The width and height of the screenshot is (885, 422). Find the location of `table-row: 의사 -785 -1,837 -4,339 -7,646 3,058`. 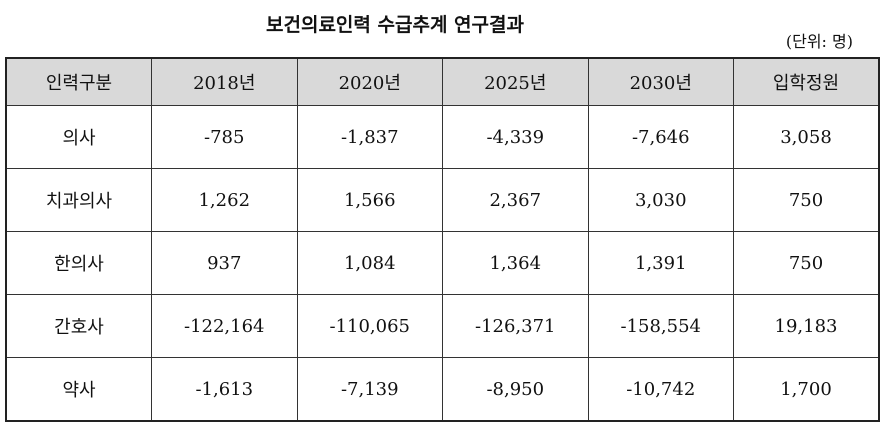

table-row: 의사 -785 -1,837 -4,339 -7,646 3,058 is located at coordinates (442, 137).